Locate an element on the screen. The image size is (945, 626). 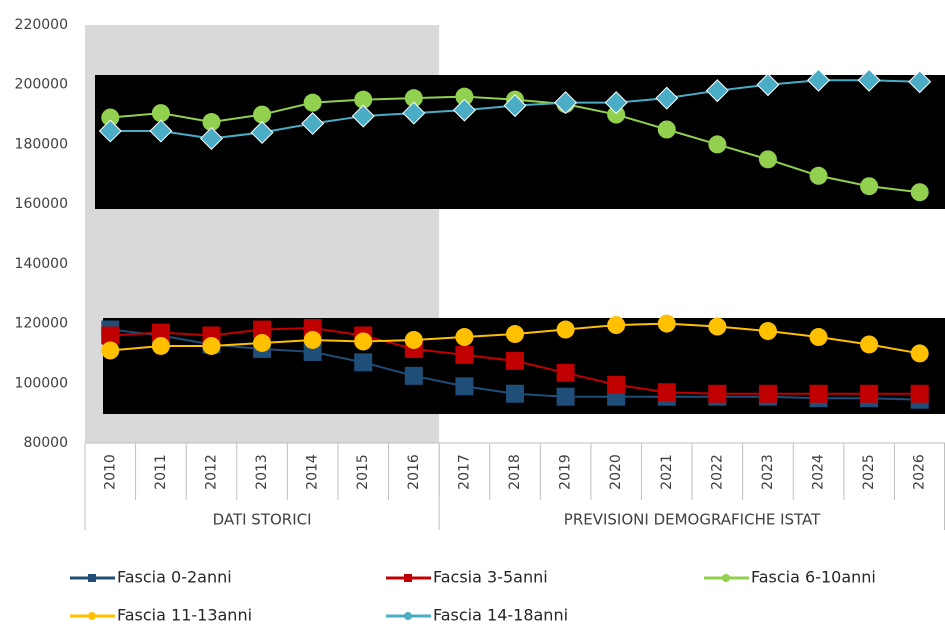
x-tick-label: 2019 is located at coordinates (566, 472).